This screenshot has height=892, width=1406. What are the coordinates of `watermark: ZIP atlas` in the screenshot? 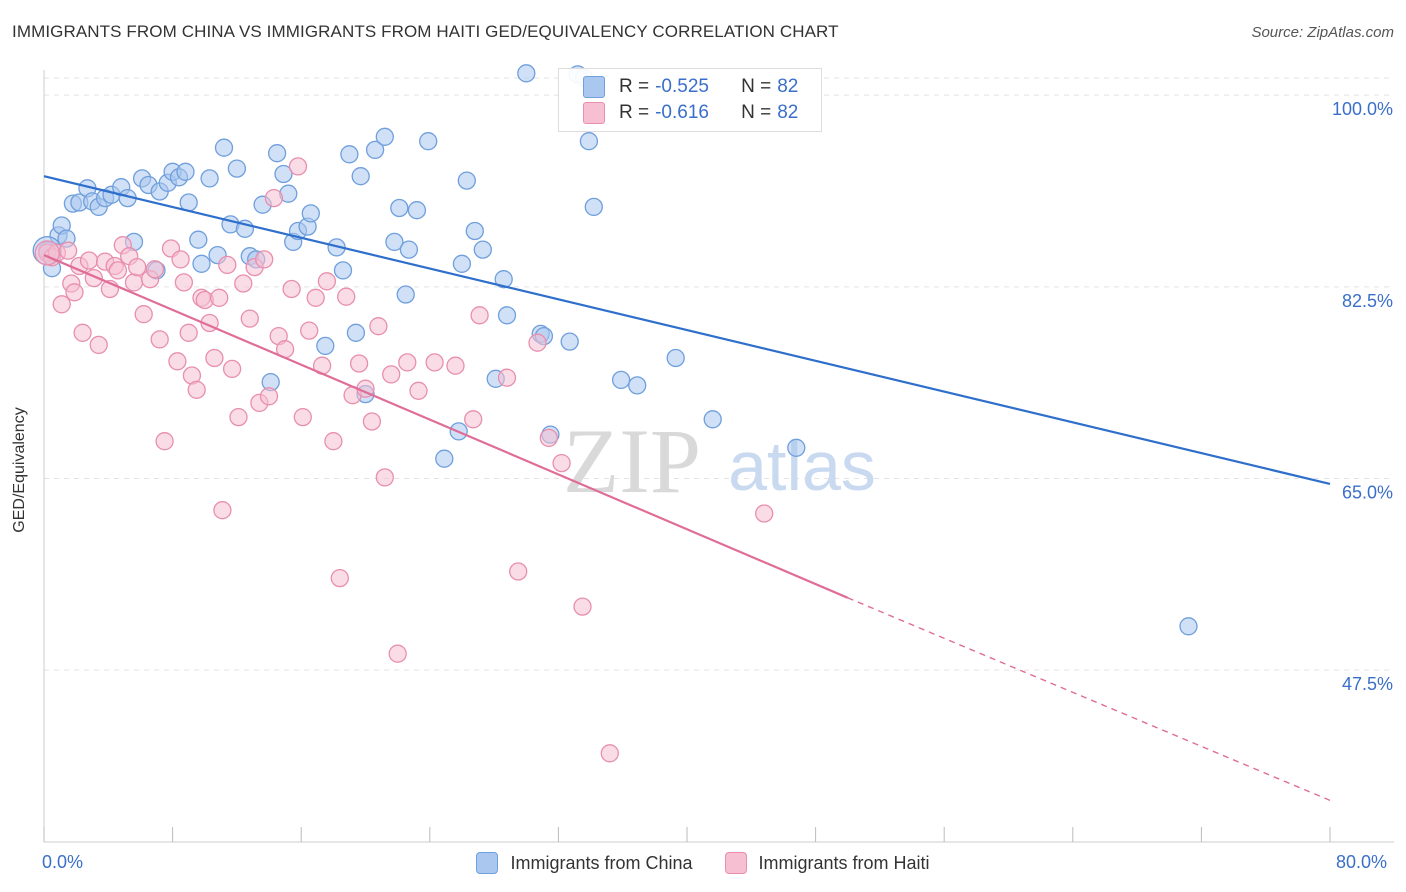 It's located at (719, 461).